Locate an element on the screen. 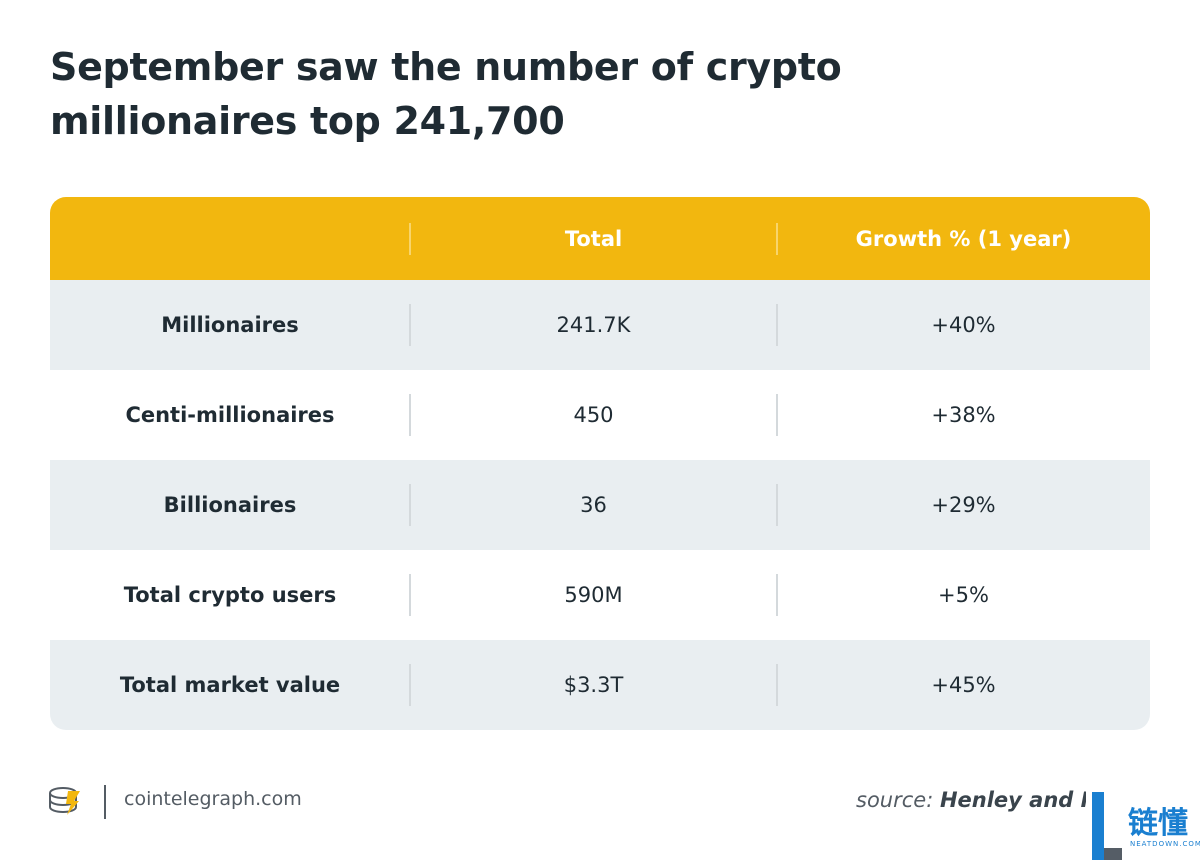  table-cell: 450 is located at coordinates (593, 415).